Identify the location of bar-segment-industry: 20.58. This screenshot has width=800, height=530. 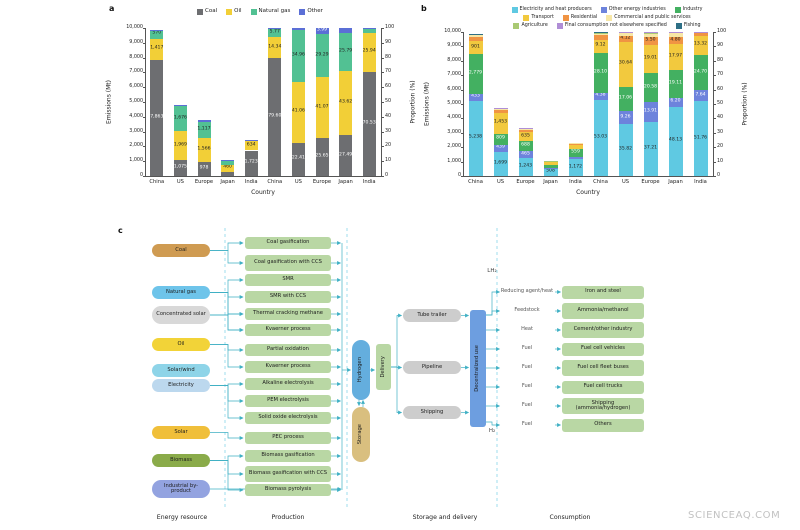
(650, 87).